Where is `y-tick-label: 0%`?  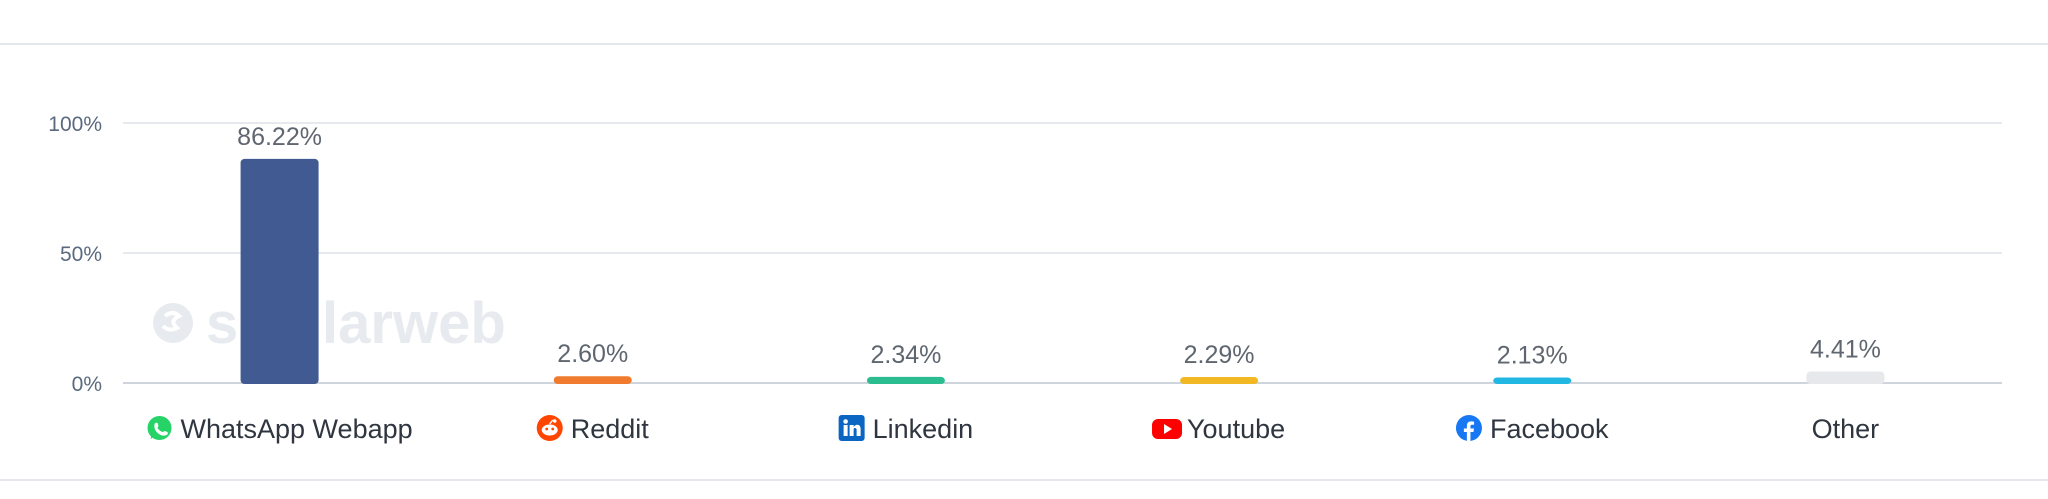 y-tick-label: 0% is located at coordinates (87, 384).